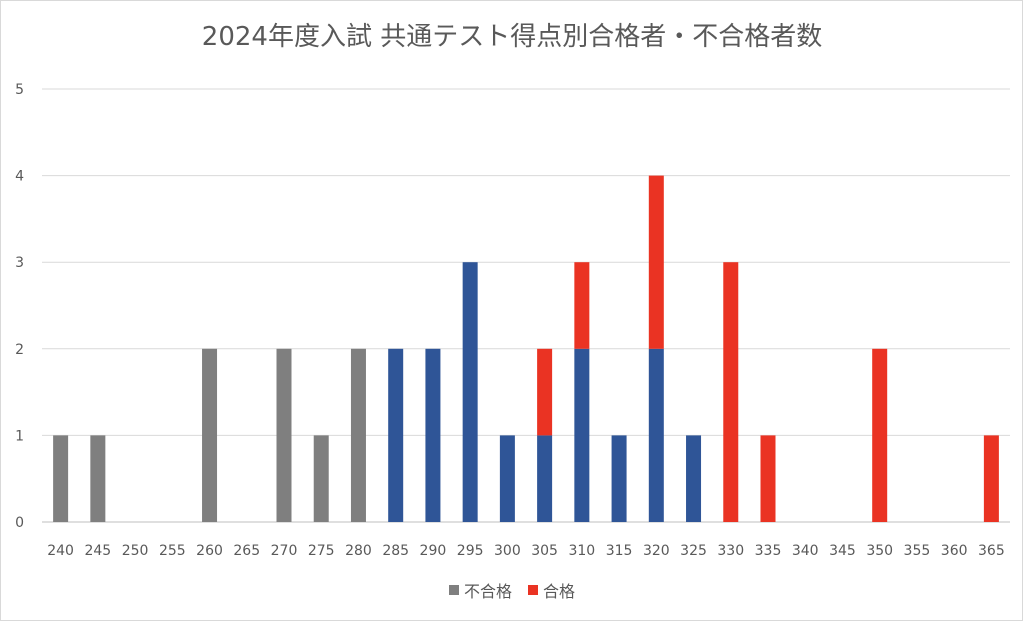  What do you see at coordinates (879, 551) in the screenshot?
I see `x-tick-label: 350` at bounding box center [879, 551].